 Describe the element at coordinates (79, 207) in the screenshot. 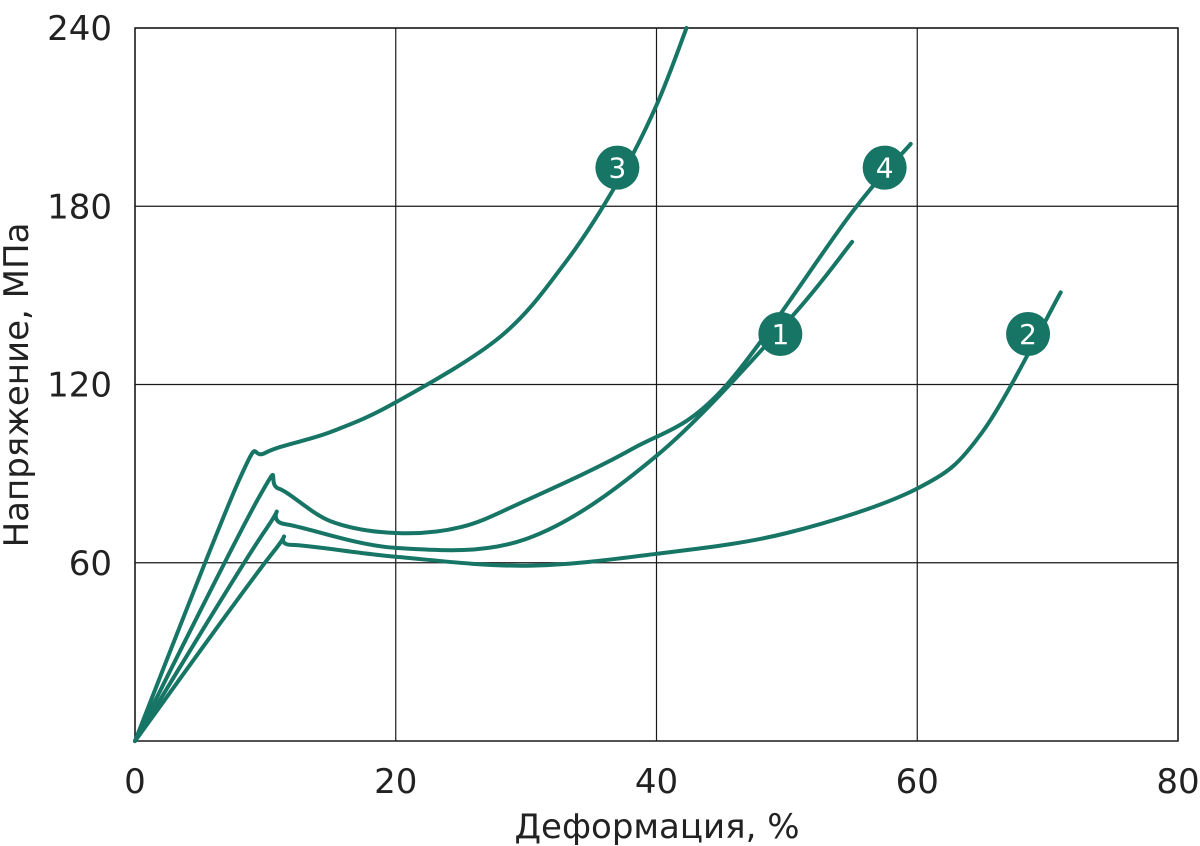

I see `y-tick-label-2: 180` at that location.